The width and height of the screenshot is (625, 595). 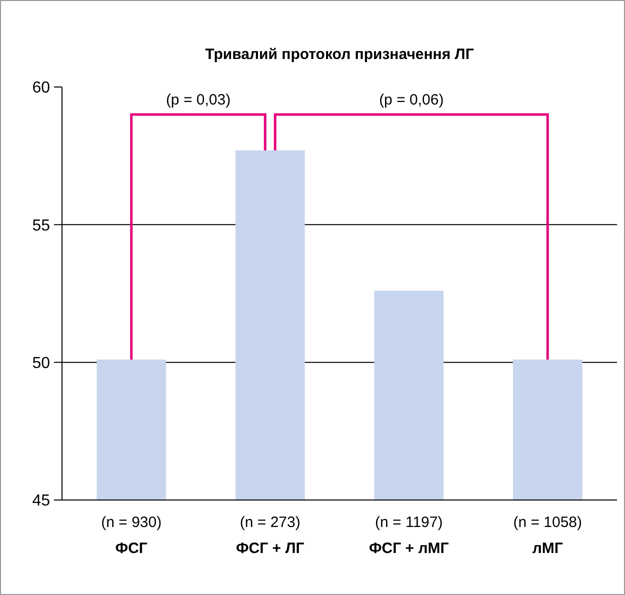 I want to click on y-tick-label: 45, so click(x=41, y=501).